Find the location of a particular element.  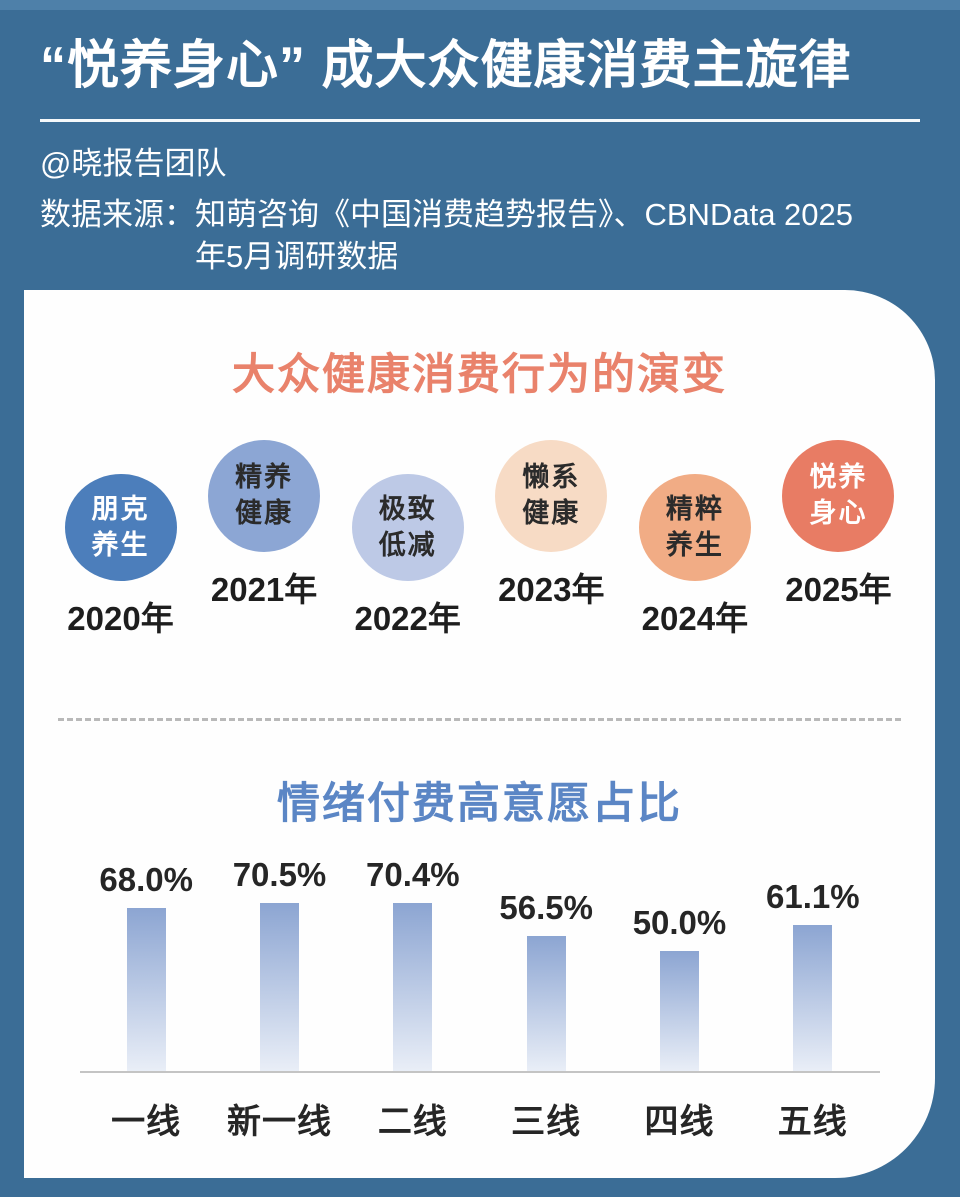

stage-circle-2023: 懒系 健康 is located at coordinates (551, 496).